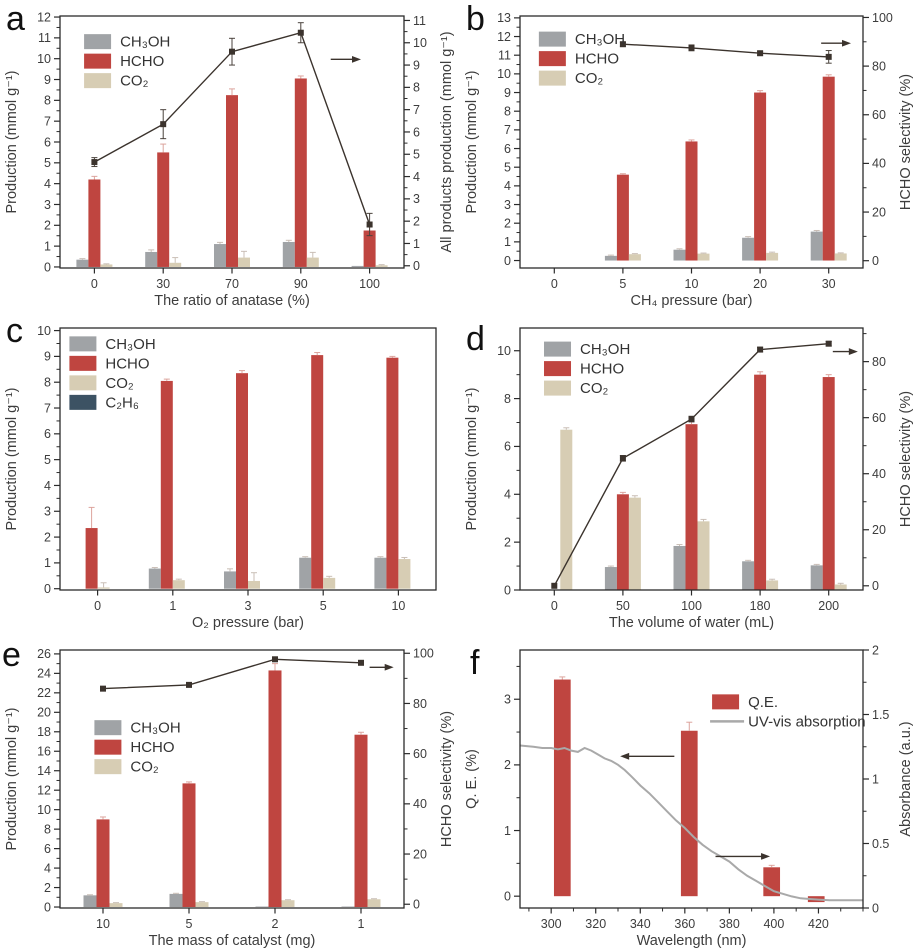 The height and width of the screenshot is (952, 919). I want to click on panel-label-d: d, so click(475, 339).